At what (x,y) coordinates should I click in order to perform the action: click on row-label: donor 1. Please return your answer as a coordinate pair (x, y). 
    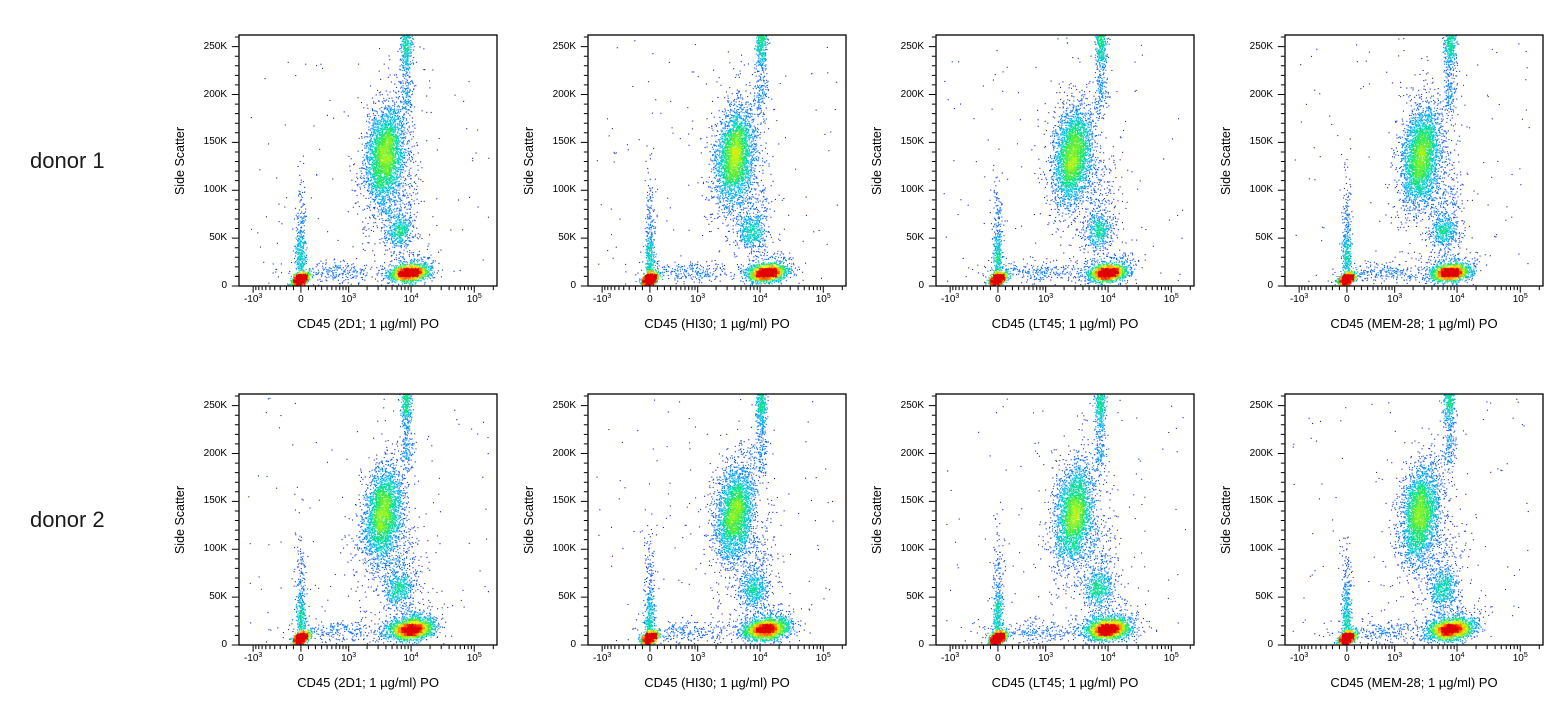
    Looking at the image, I should click on (67, 160).